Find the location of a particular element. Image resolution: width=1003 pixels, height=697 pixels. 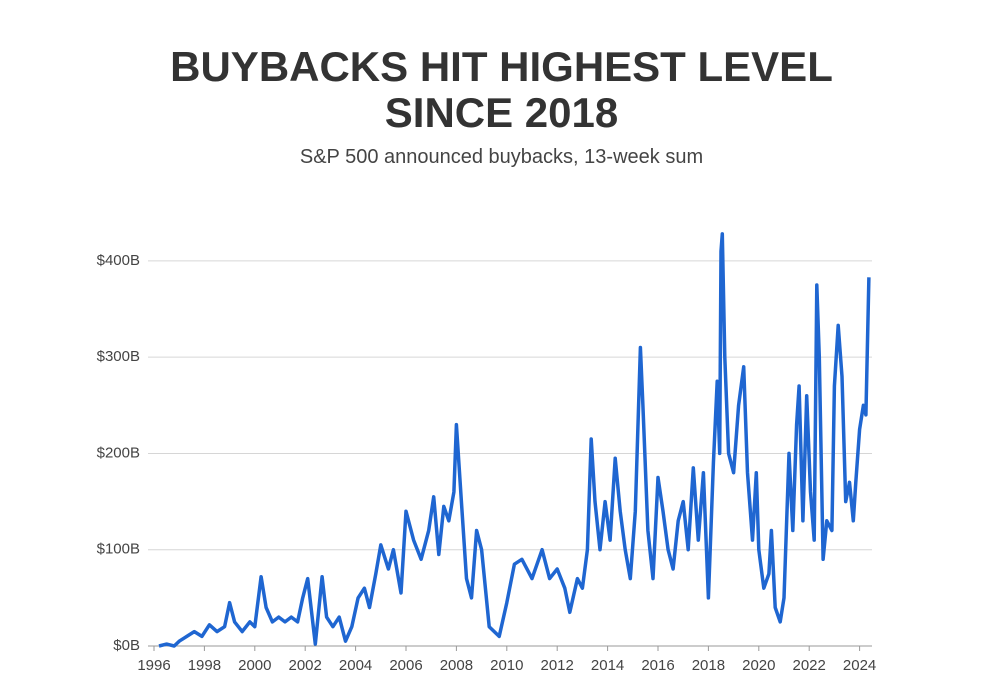

x-tick-label: 2000 is located at coordinates (254, 665).